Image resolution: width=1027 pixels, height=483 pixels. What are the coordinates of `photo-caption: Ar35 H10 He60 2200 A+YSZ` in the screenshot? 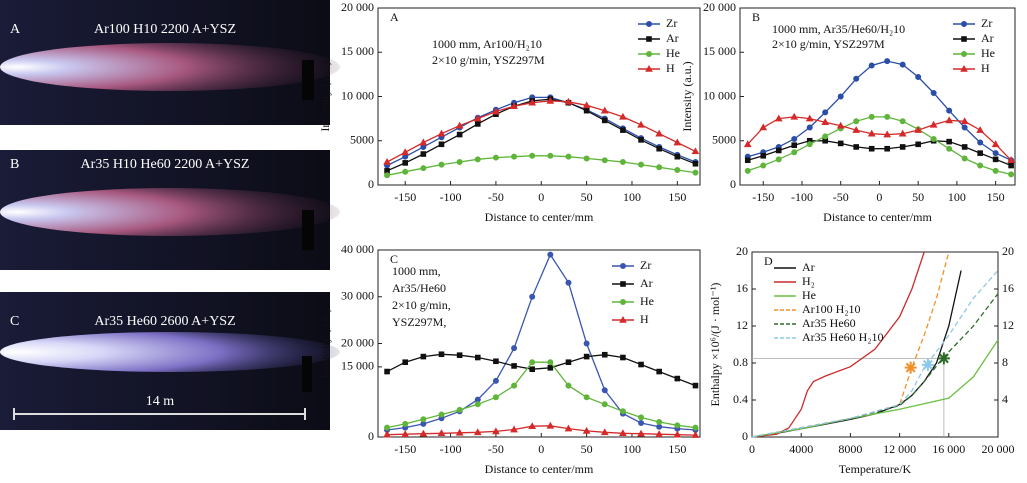 It's located at (165, 164).